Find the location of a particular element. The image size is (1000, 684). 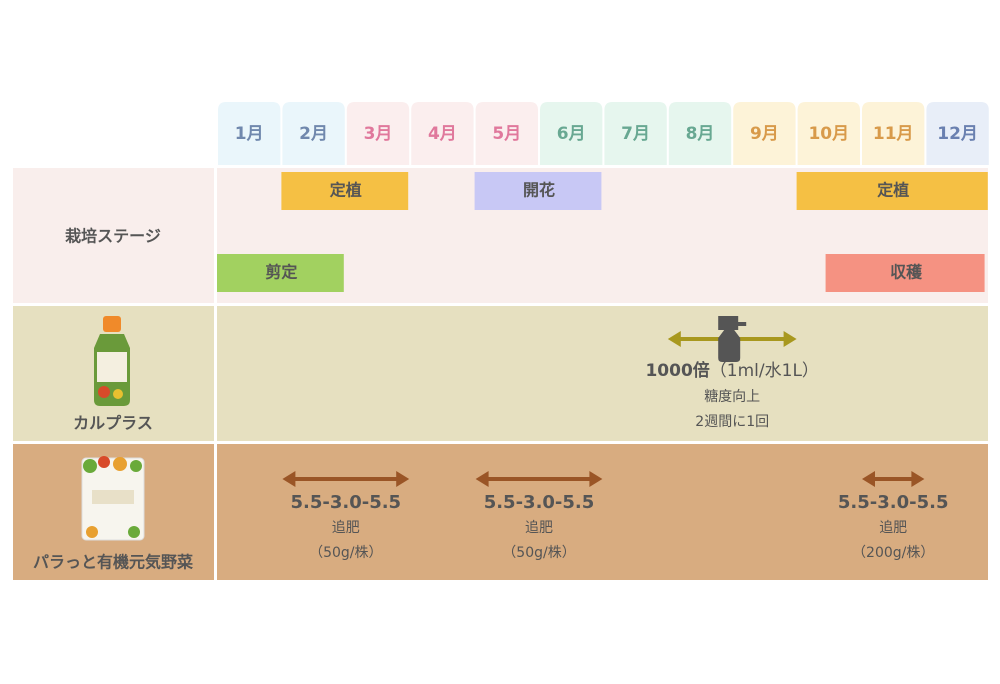

month-label: 11月 is located at coordinates (893, 134).